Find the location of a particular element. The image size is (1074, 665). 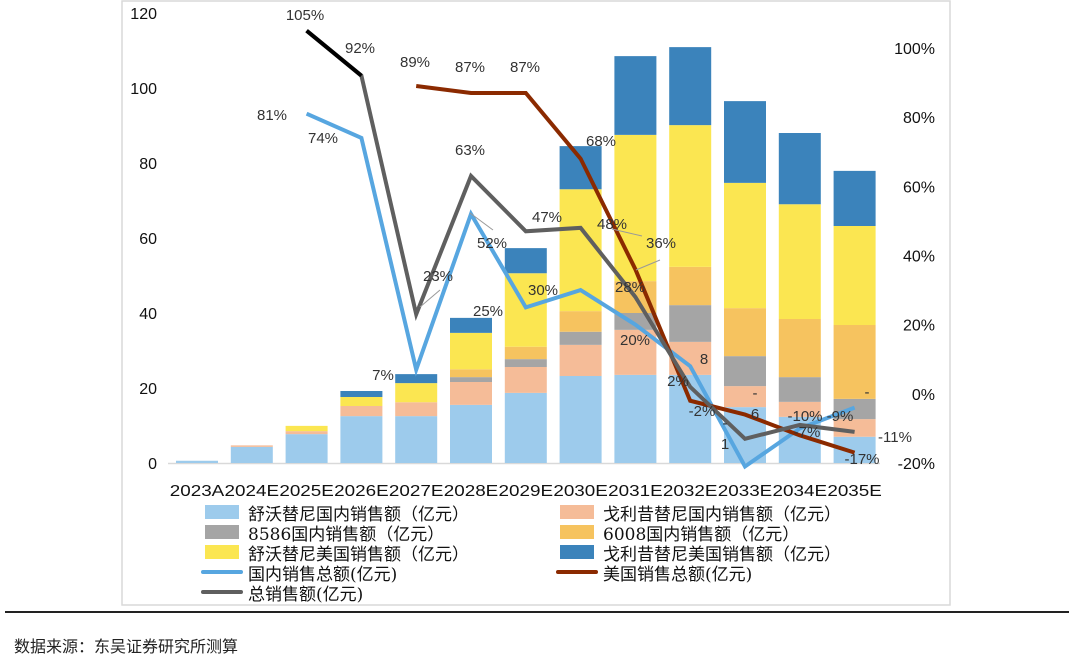

data-label-line: -17% is located at coordinates (861, 459).